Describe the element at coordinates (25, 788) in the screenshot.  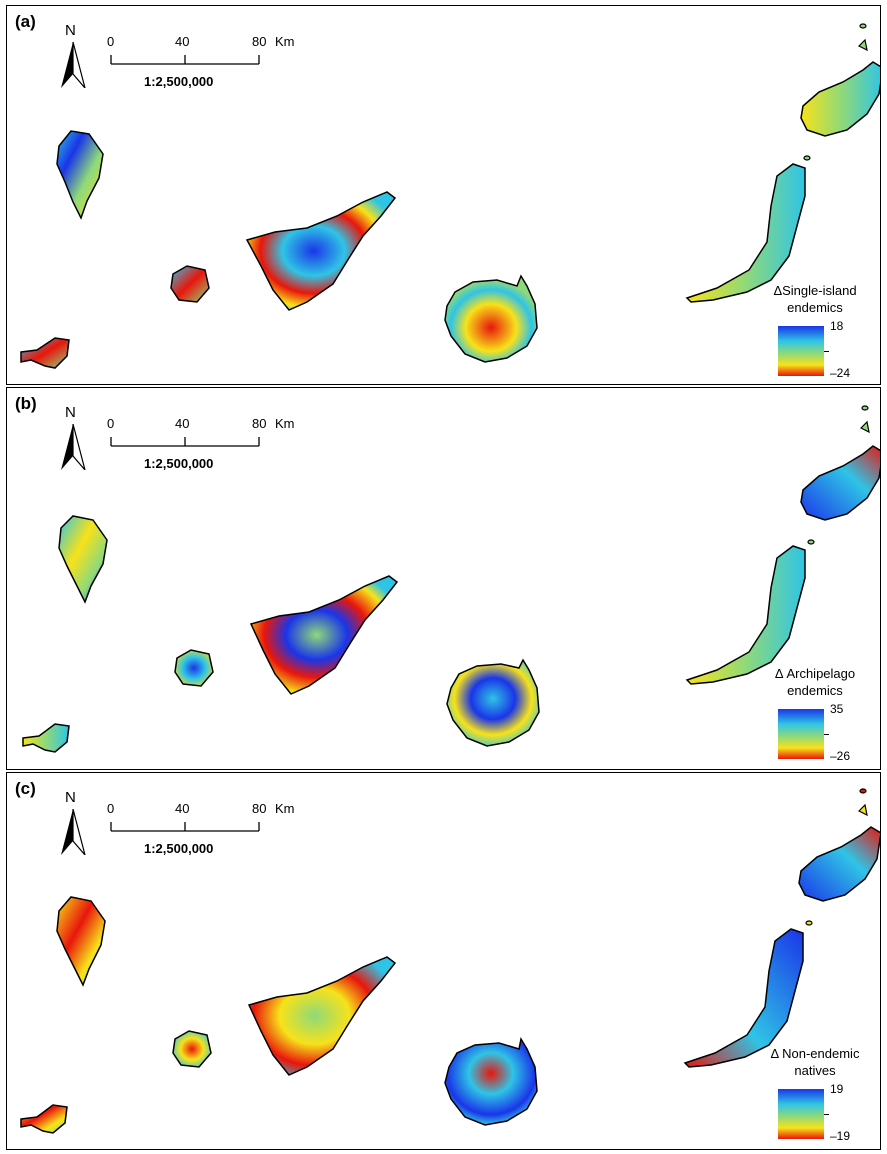
I see `panel-label: (c)` at that location.